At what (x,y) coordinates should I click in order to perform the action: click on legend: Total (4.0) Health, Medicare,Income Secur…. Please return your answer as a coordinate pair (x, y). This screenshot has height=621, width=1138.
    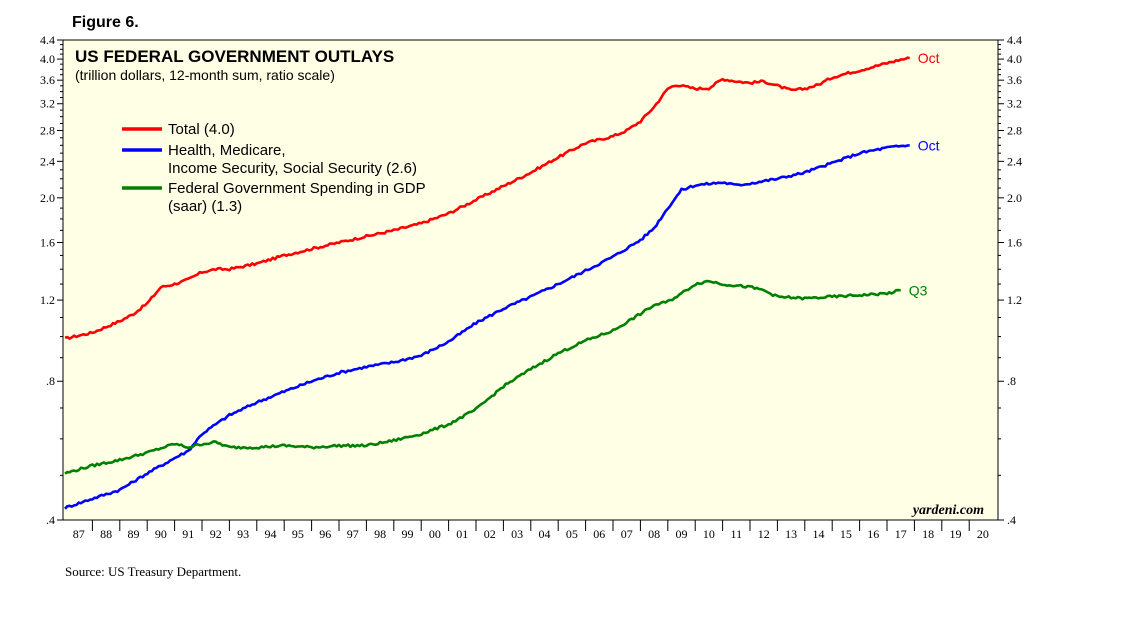
    Looking at the image, I should click on (274, 168).